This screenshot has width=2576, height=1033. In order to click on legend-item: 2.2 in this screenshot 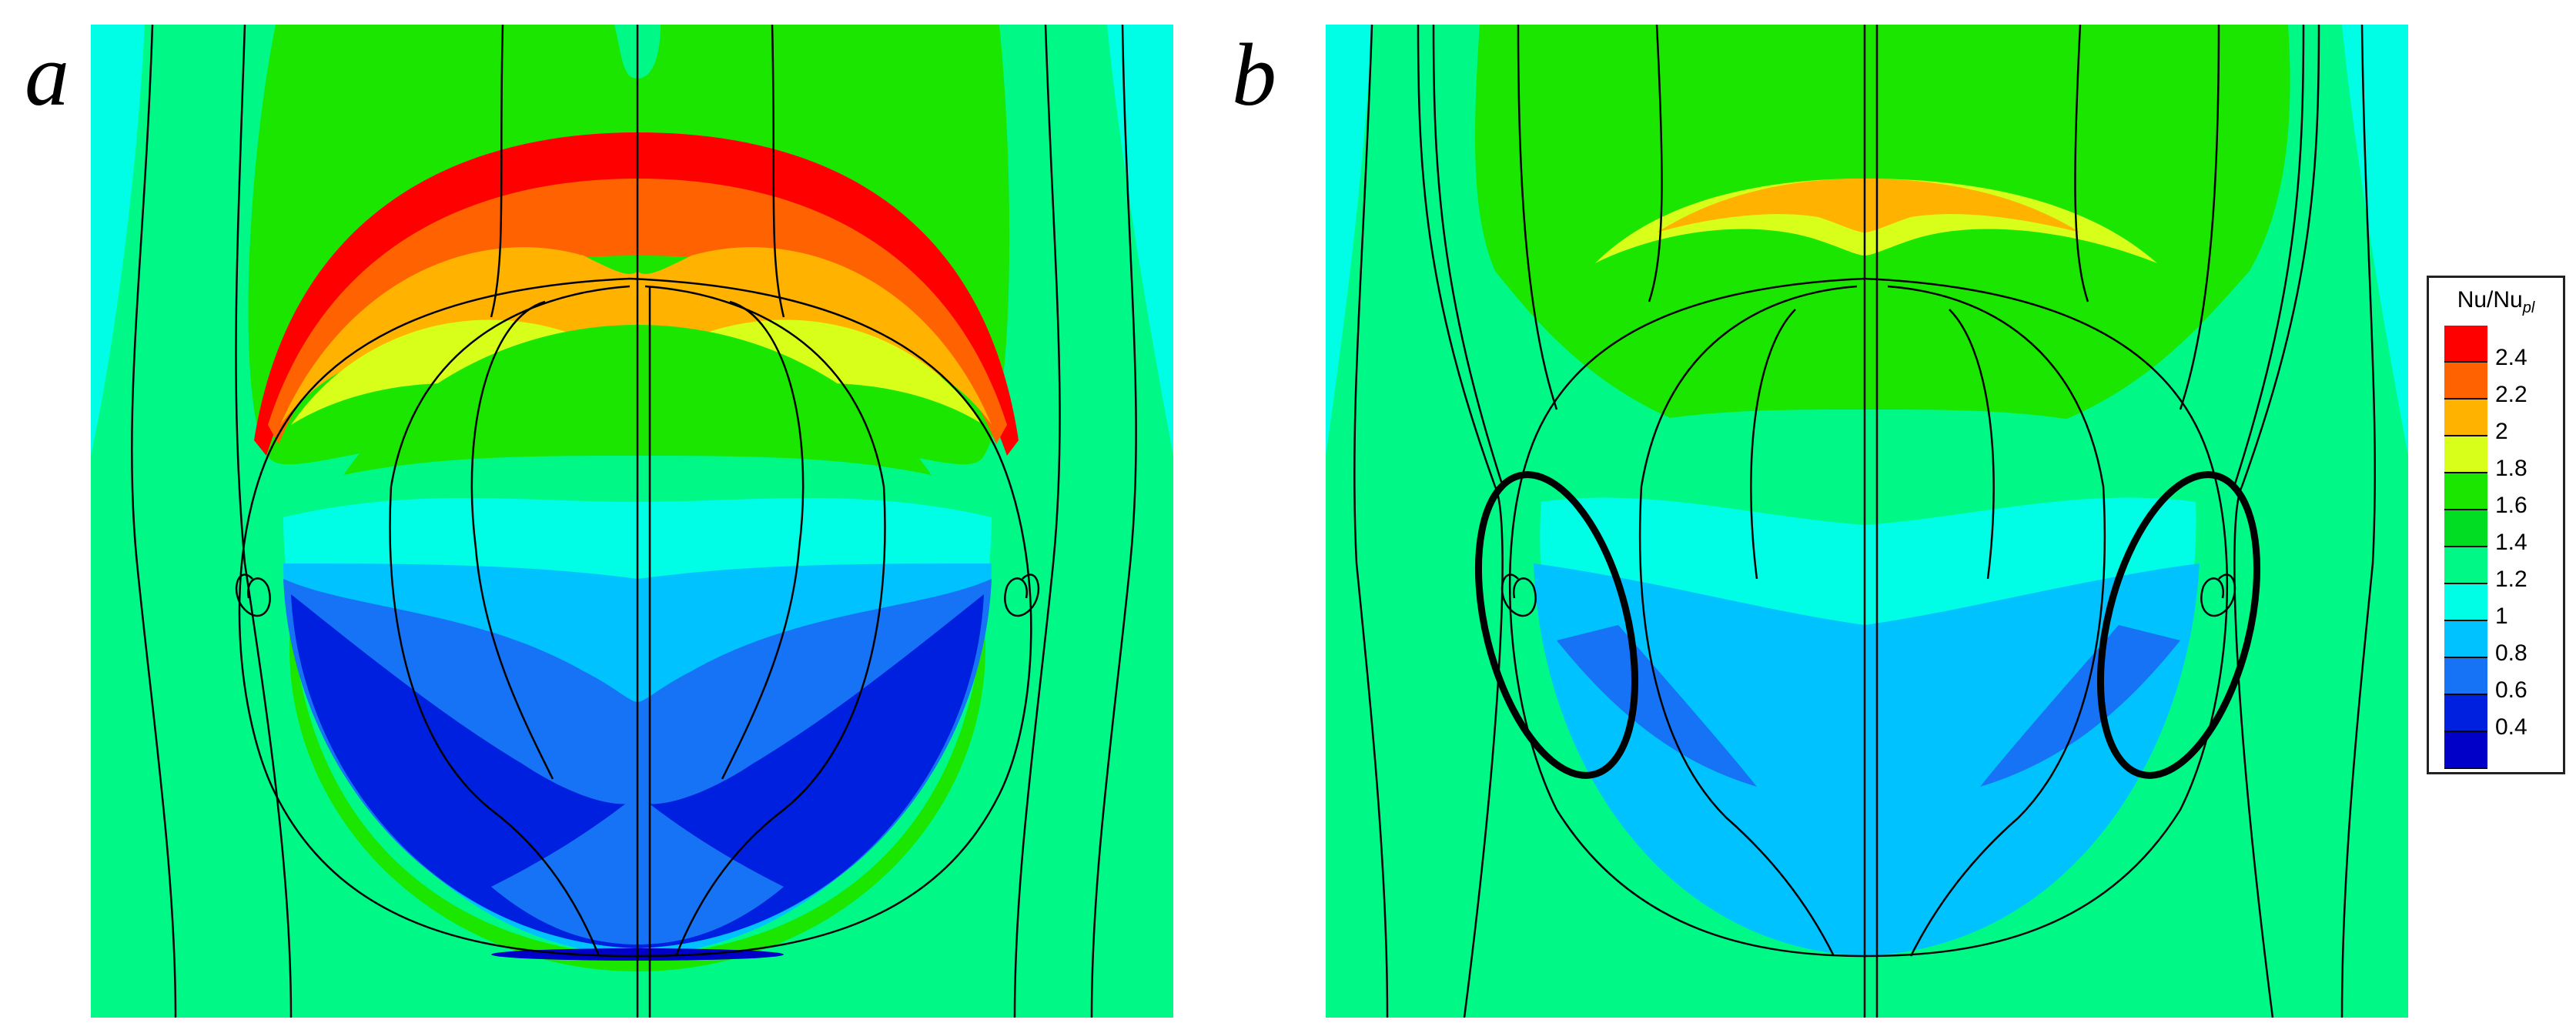, I will do `click(2502, 385)`.